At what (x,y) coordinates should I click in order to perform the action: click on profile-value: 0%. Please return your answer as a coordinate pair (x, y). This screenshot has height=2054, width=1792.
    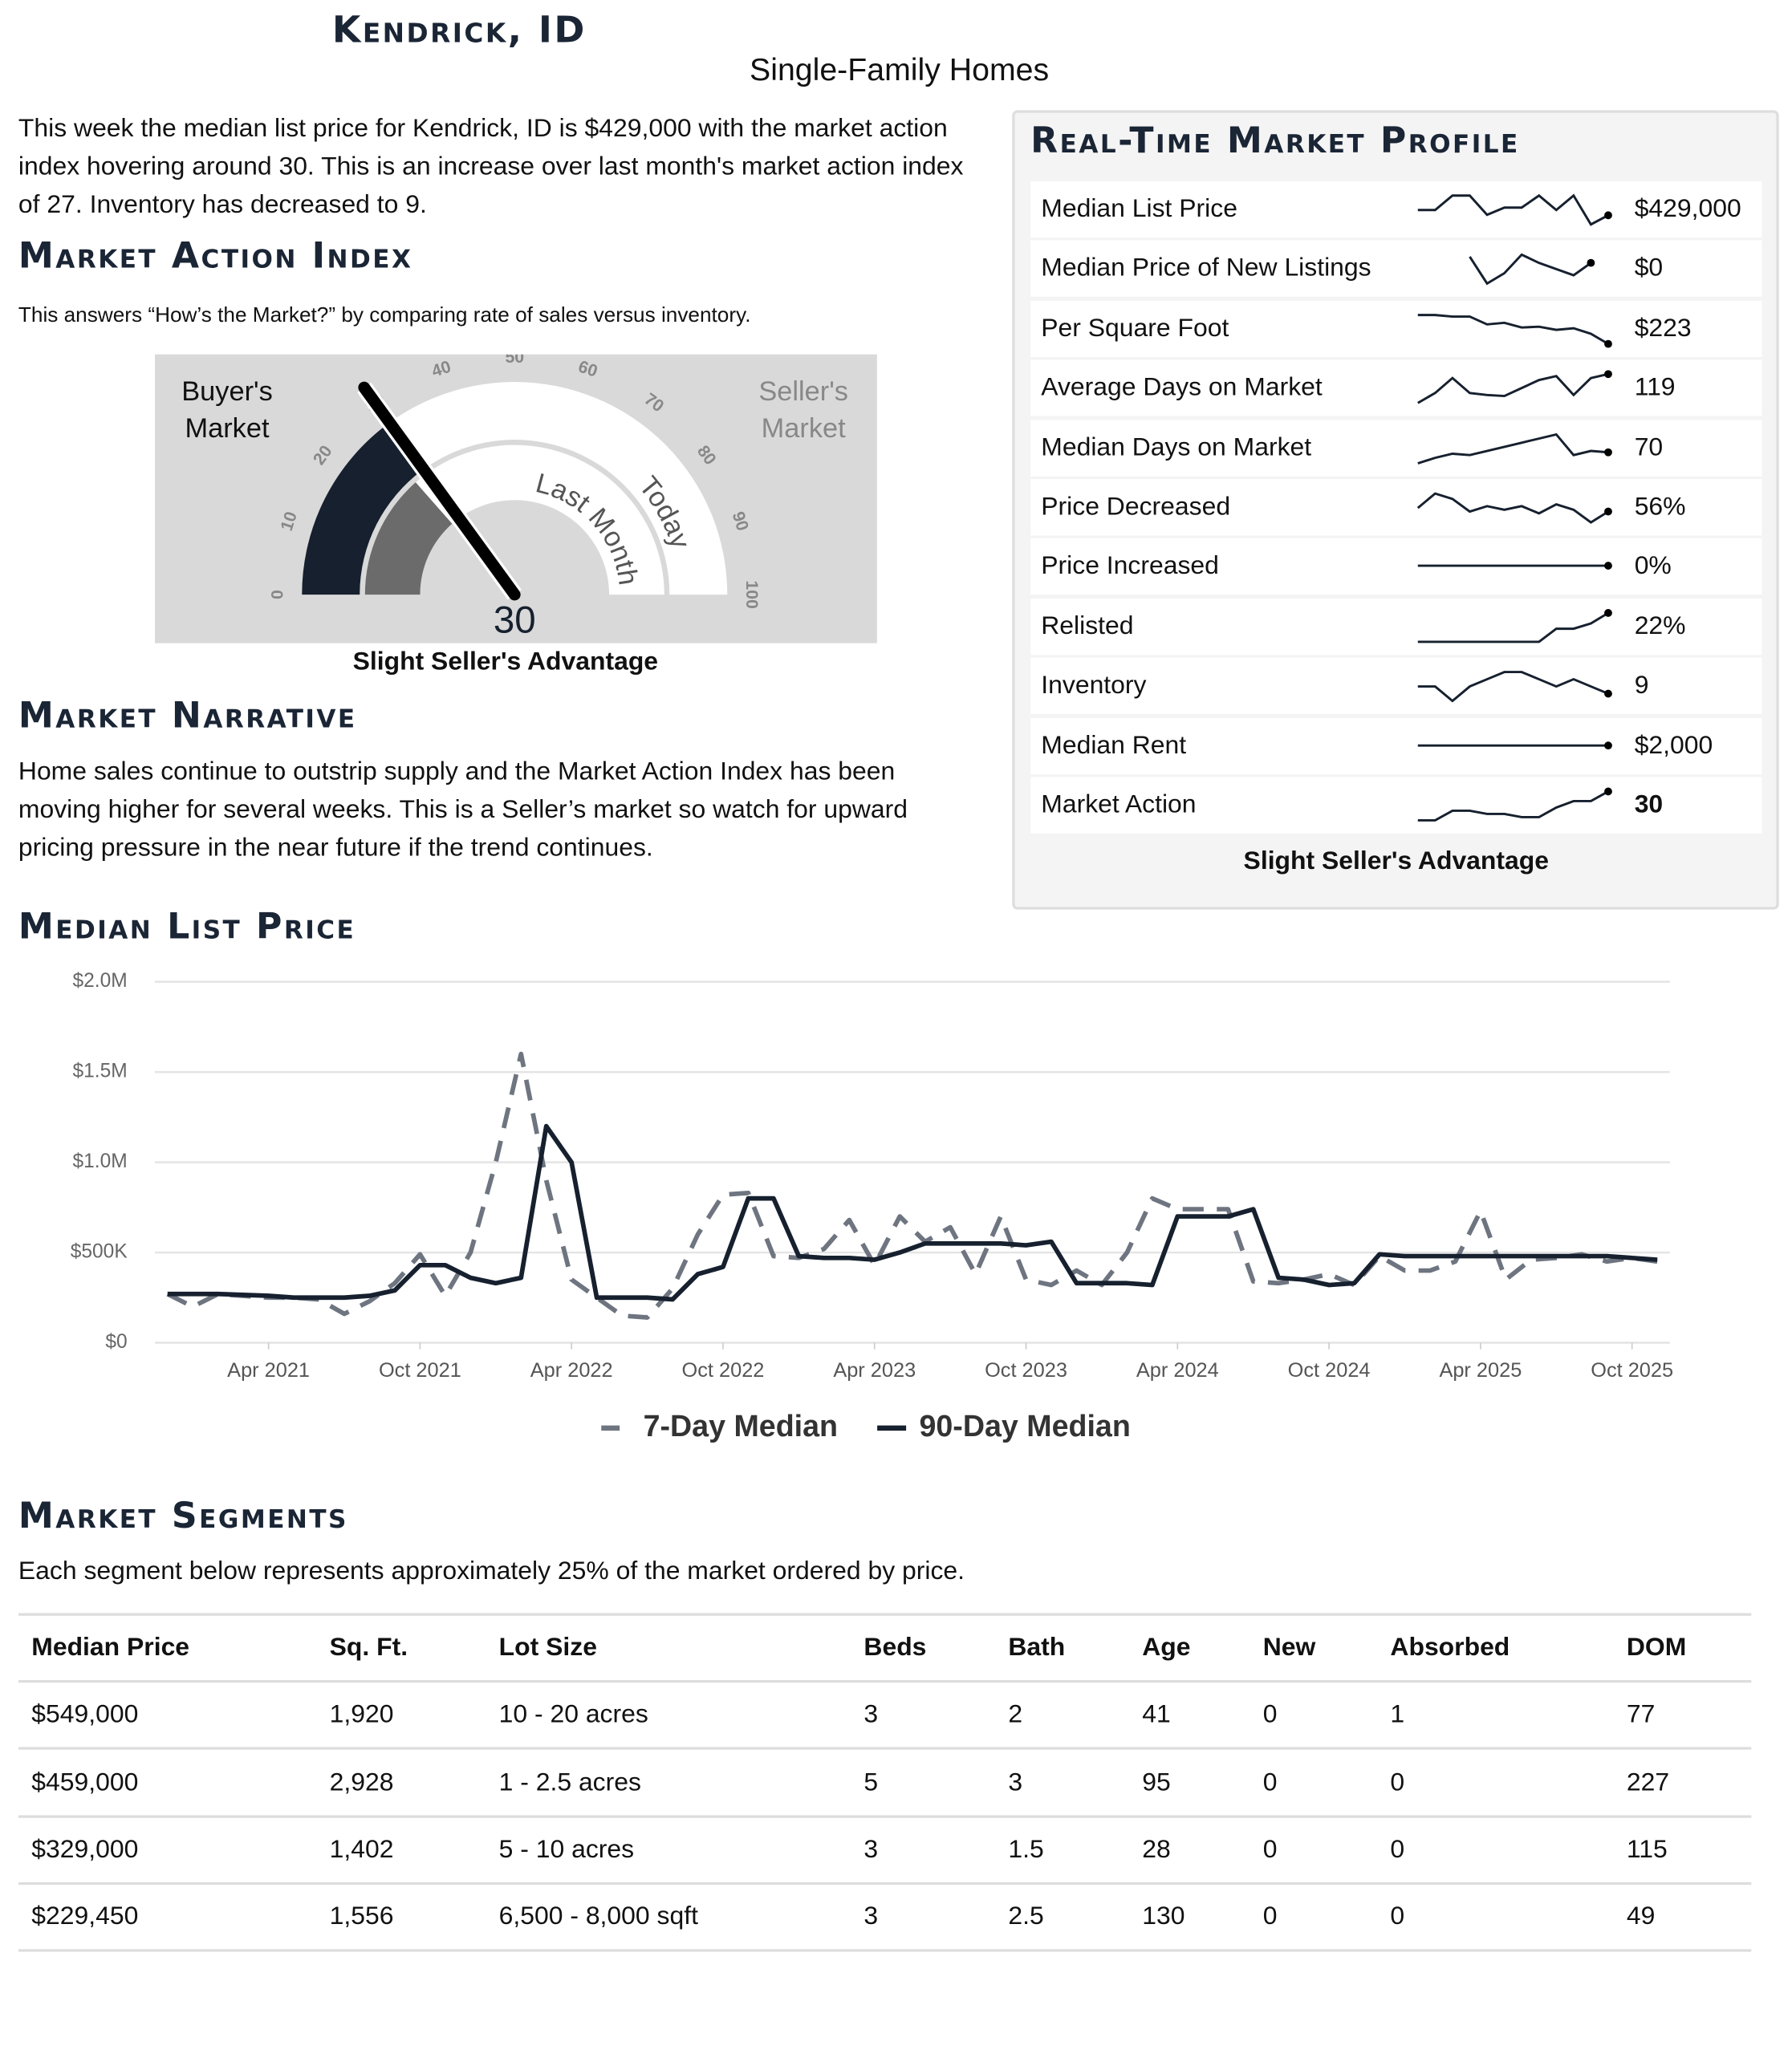
    Looking at the image, I should click on (1653, 566).